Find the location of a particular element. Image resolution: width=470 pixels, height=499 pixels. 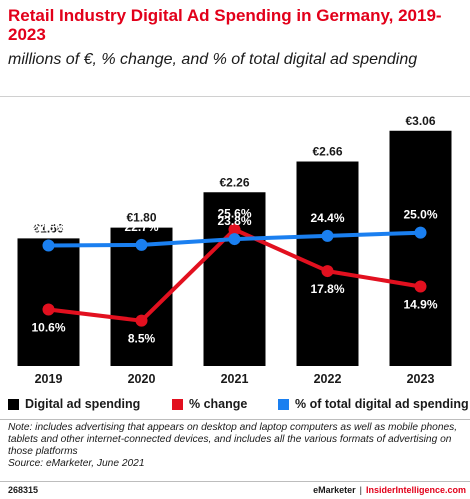

x-tick-2023: 2023 is located at coordinates (421, 379).